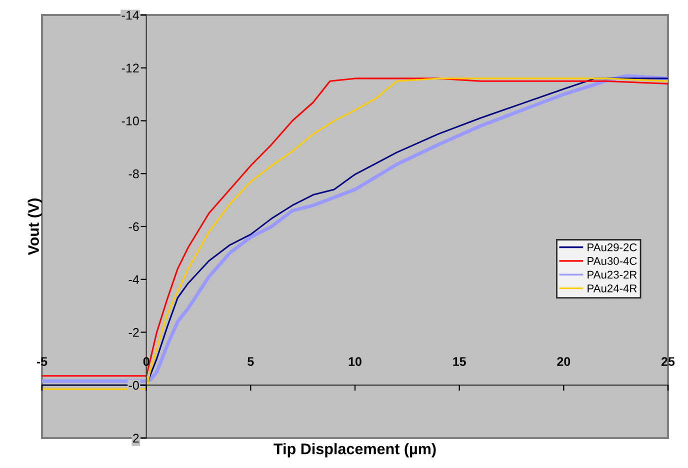  I want to click on legend-label: PAu24-4R, so click(612, 288).